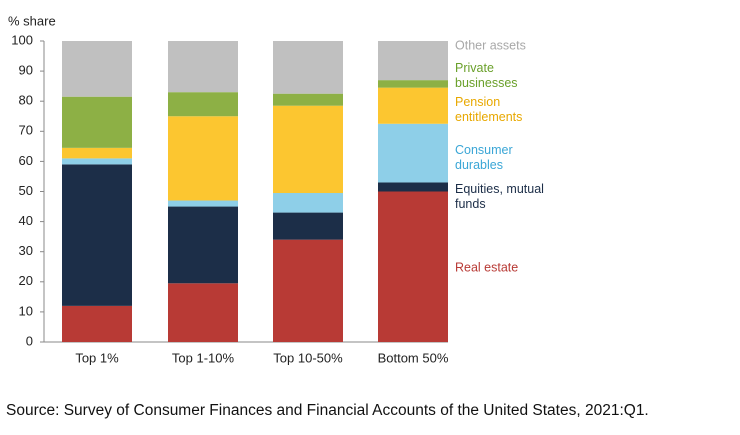  I want to click on y-tick-label: 20, so click(26, 280).